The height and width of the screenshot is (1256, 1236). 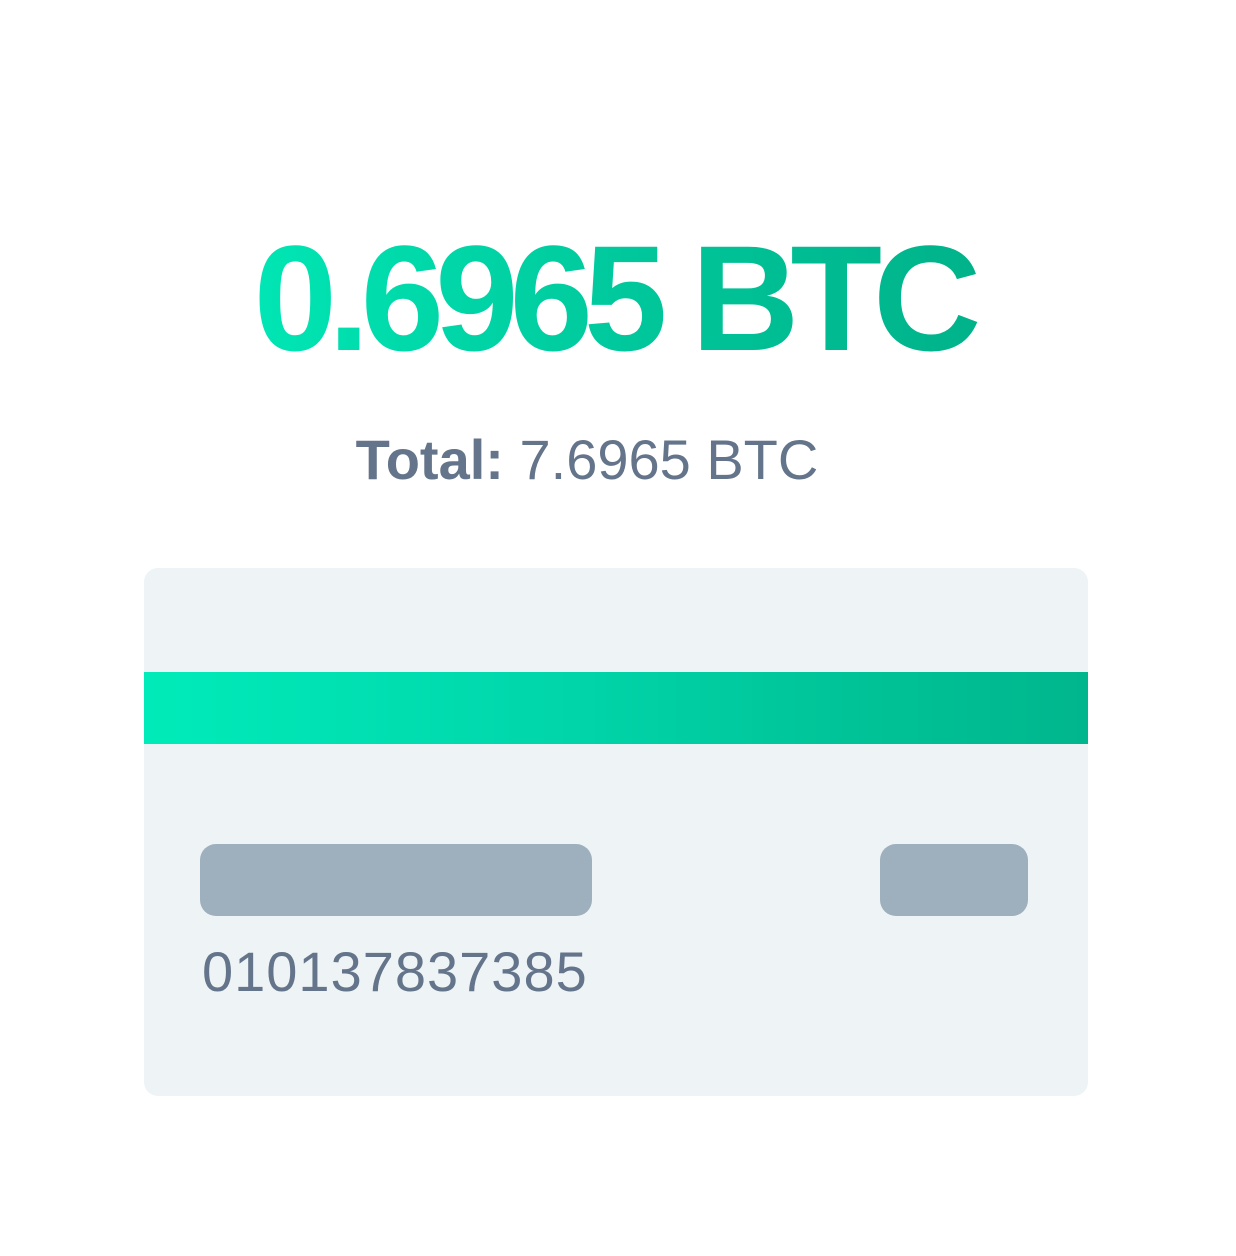 What do you see at coordinates (954, 880) in the screenshot?
I see `card-placeholder-bar-short` at bounding box center [954, 880].